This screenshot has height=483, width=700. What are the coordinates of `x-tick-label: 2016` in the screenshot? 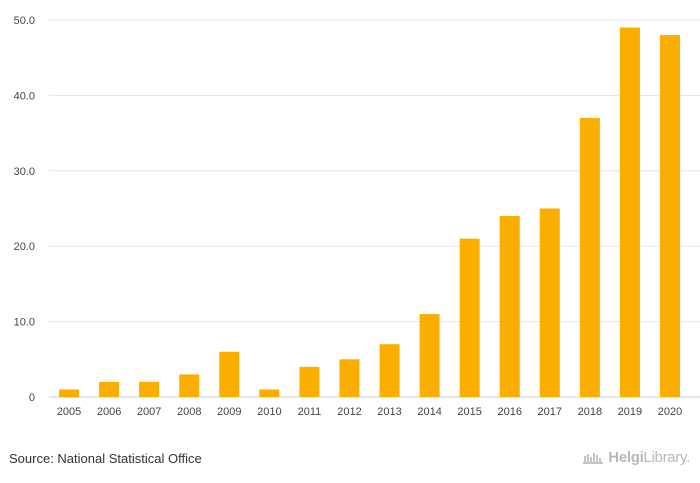 It's located at (509, 412).